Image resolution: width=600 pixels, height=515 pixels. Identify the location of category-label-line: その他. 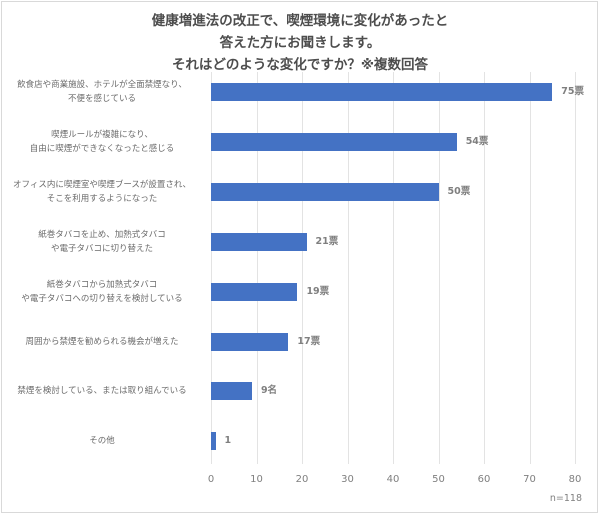
(102, 441).